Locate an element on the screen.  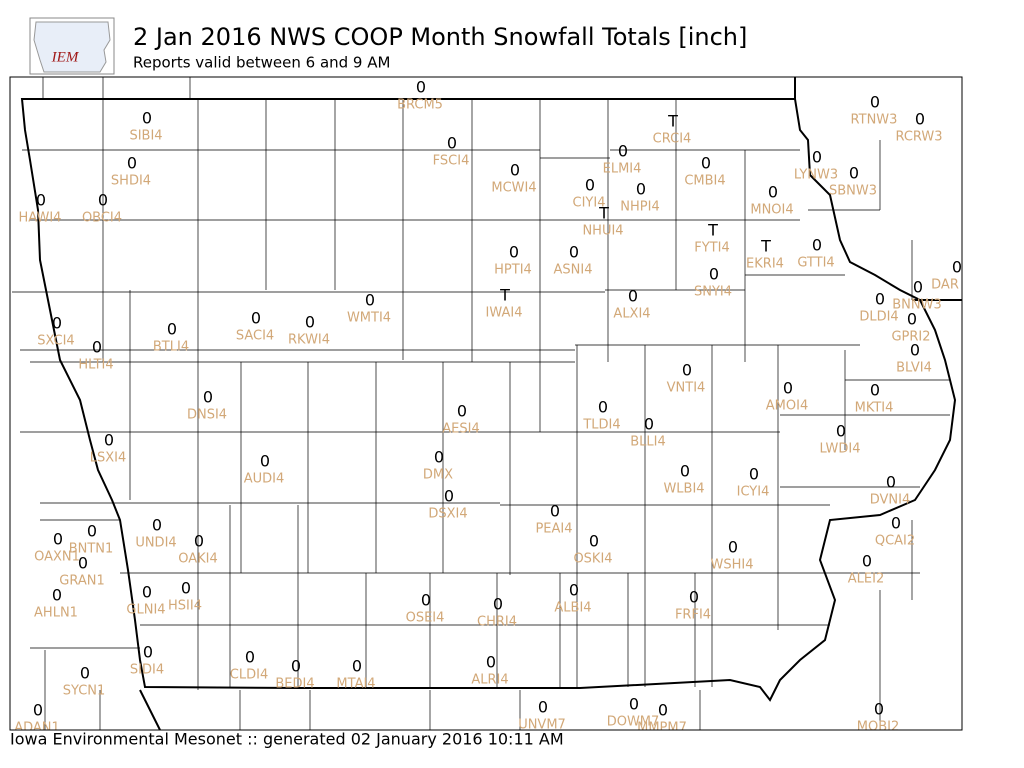
station-id: VNTI4 is located at coordinates (686, 388).